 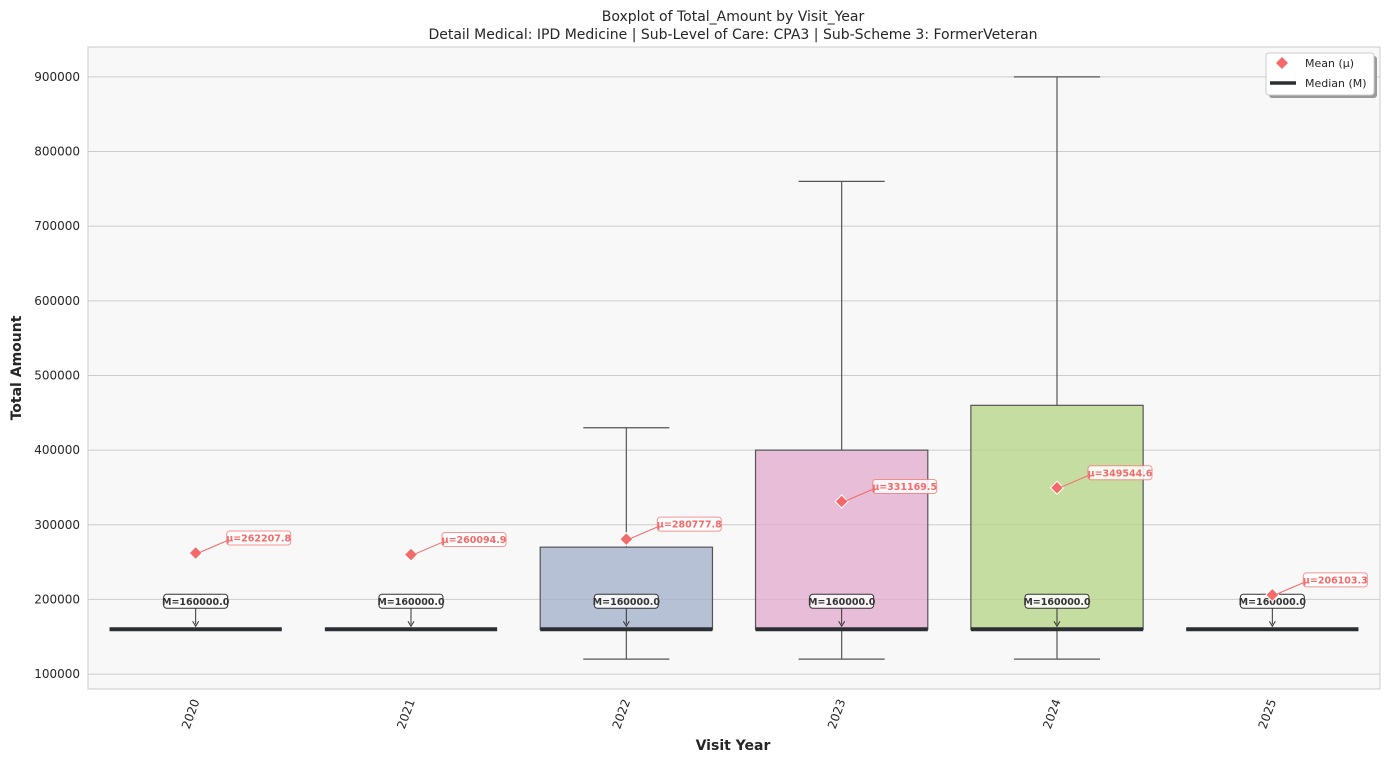 I want to click on chart-title: Boxplot of Total_Amount by Visit_Year, so click(x=733, y=17).